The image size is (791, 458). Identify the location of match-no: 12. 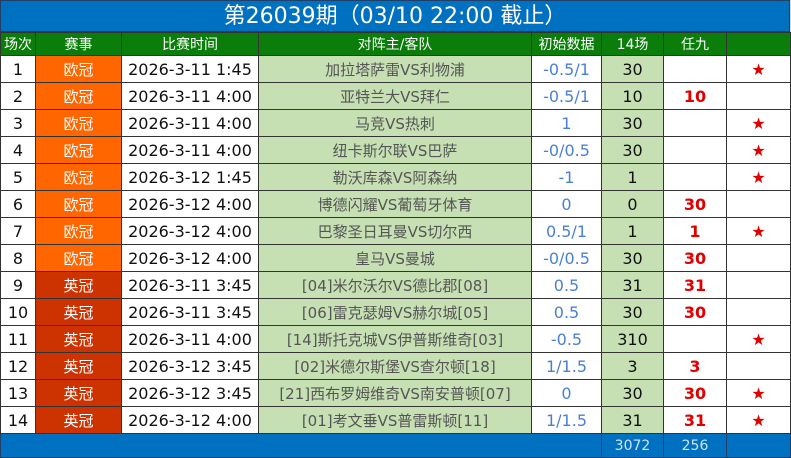
(18, 366).